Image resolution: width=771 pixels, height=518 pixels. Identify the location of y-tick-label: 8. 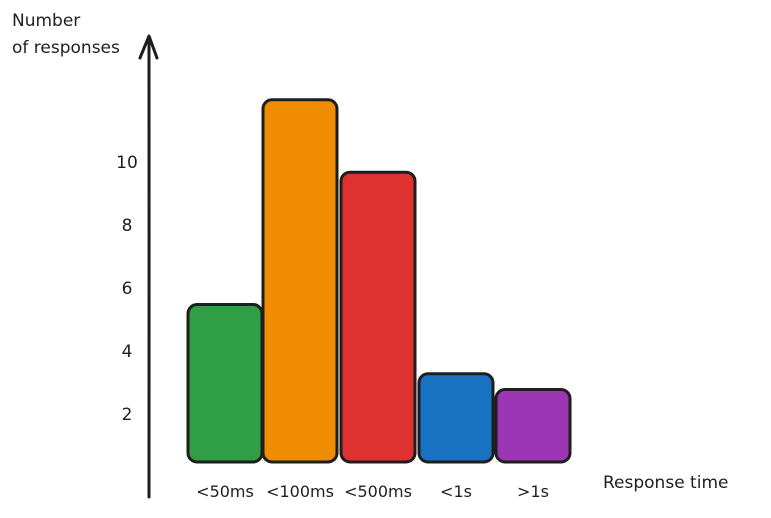
(127, 226).